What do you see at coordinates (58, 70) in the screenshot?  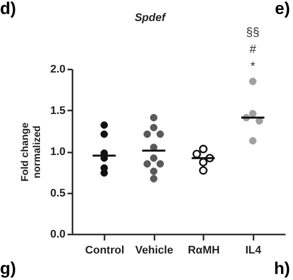 I see `y-tick-label: 2.0` at bounding box center [58, 70].